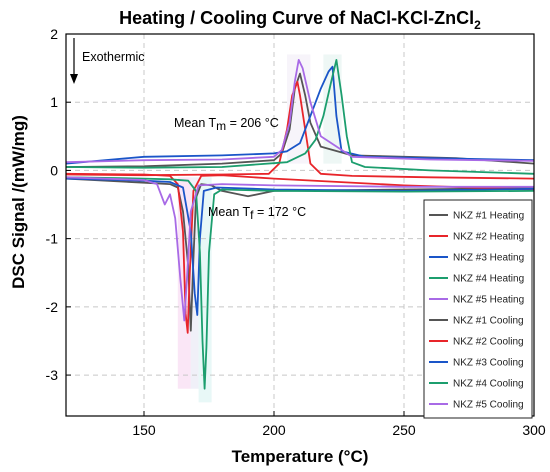  Describe the element at coordinates (488, 258) in the screenshot. I see `legend-entry-3: NKZ #3 Heating` at that location.